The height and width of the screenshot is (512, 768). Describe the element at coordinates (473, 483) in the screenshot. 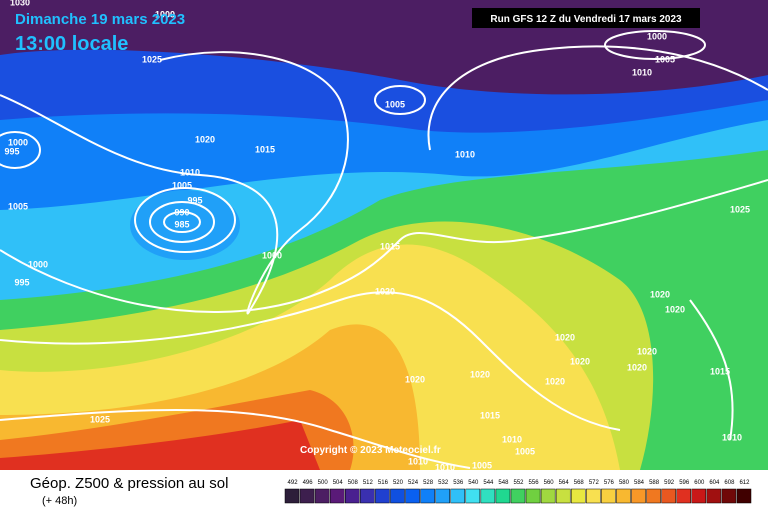

I see `colorbar-label: 540` at that location.